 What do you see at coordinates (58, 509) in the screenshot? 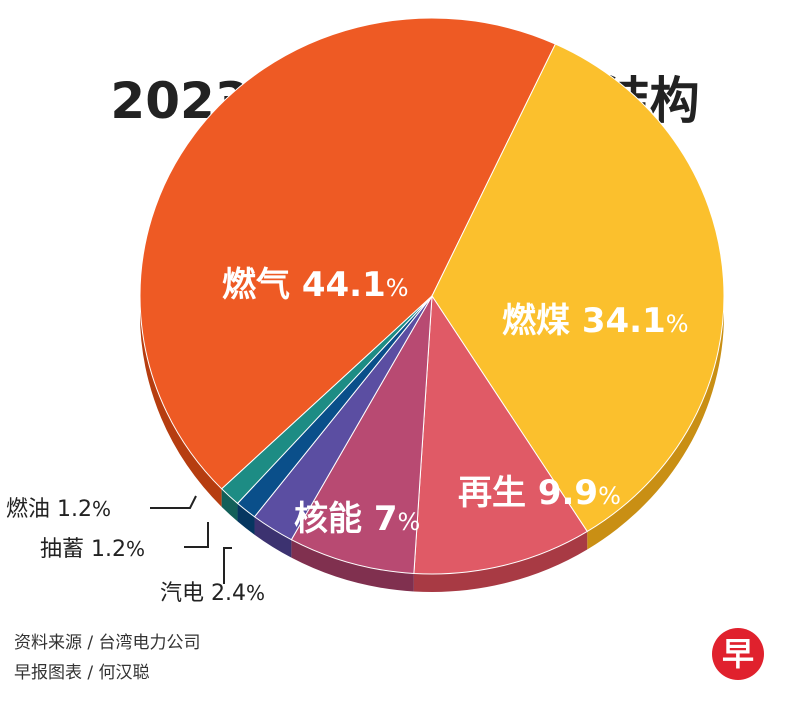
I see `label-oil: 燃油 1.2%` at bounding box center [58, 509].